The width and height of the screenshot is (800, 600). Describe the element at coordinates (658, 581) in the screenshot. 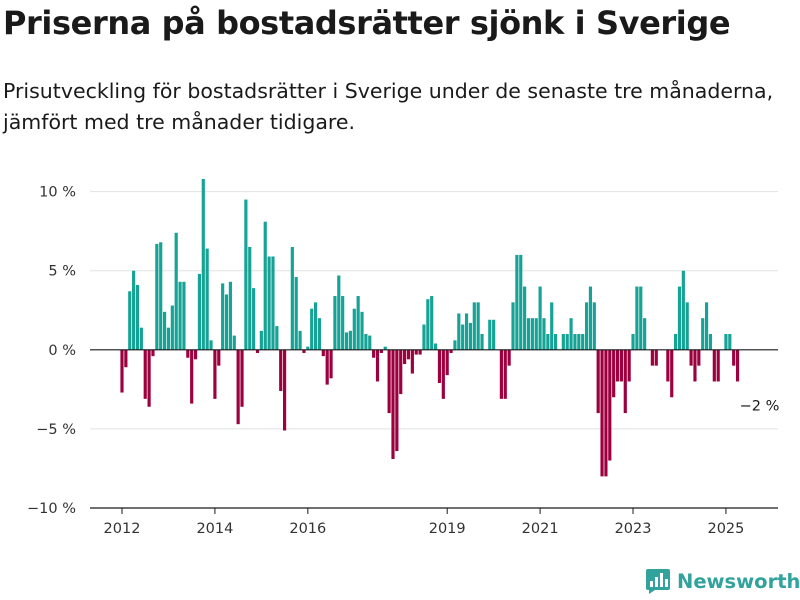

I see `newsworthy-logo-icon` at that location.